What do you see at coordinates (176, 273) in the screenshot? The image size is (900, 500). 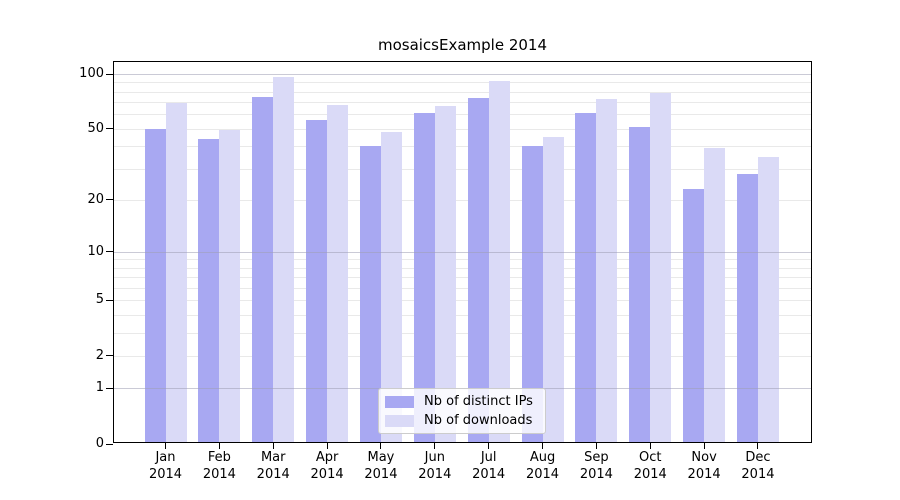 I see `bar-jan-nb-of-downloads` at bounding box center [176, 273].